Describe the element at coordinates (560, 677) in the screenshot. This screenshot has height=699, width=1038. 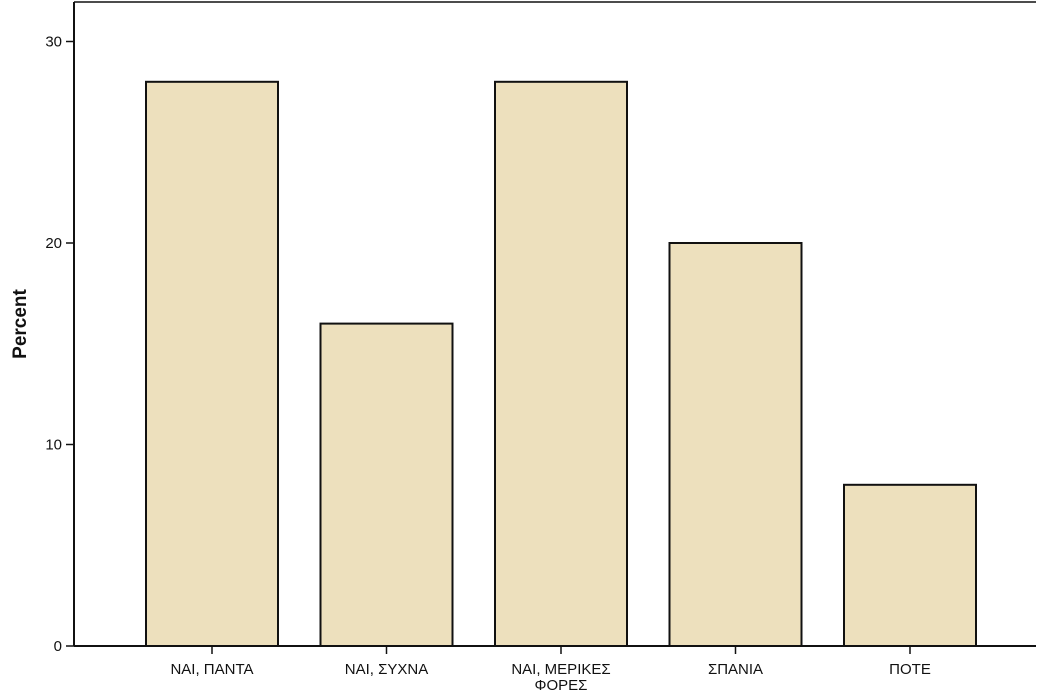
I see `x-tick-label: ΝΑΙ, ΜΕΡΙΚΕΣ ΦΟΡΕΣ` at that location.